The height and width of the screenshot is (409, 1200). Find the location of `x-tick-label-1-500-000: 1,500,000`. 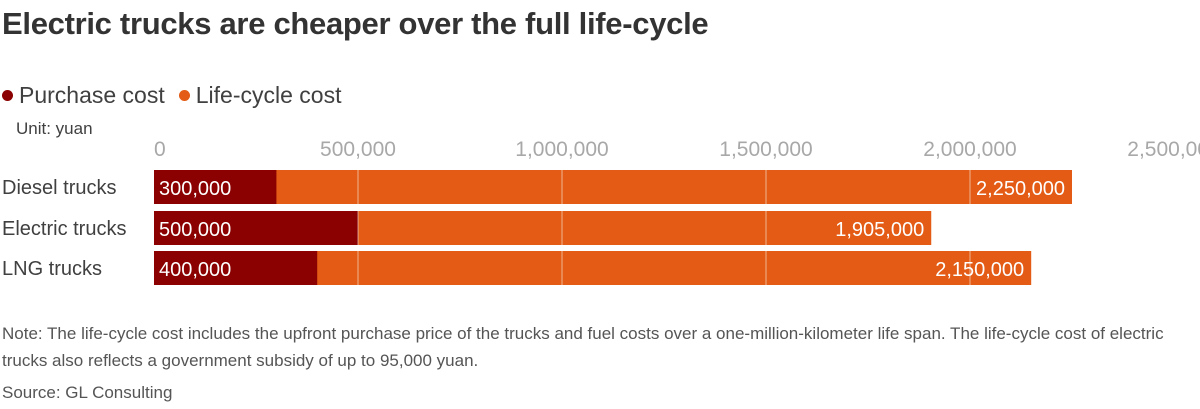

x-tick-label-1-500-000: 1,500,000 is located at coordinates (765, 149).